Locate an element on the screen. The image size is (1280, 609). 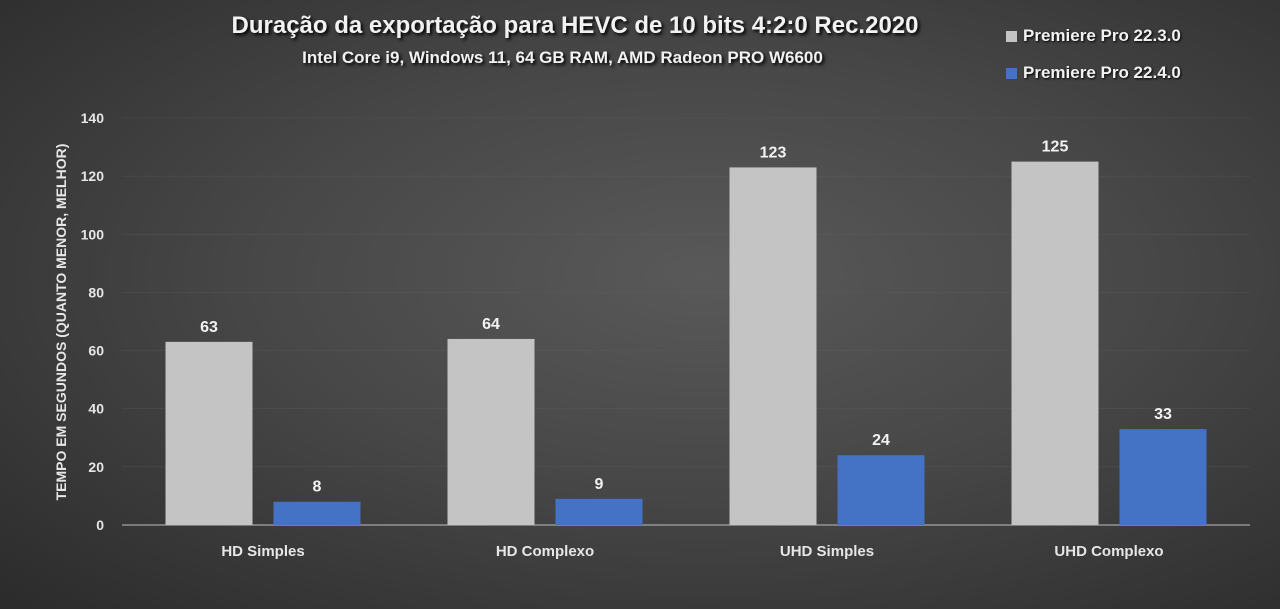
x-tick-label: HD Simples is located at coordinates (262, 551).